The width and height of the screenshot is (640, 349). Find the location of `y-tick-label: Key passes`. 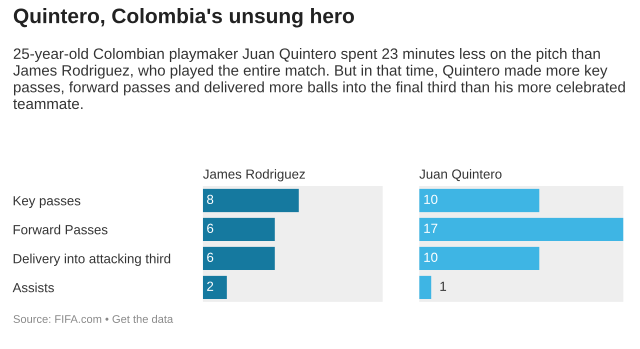

y-tick-label: Key passes is located at coordinates (47, 202).